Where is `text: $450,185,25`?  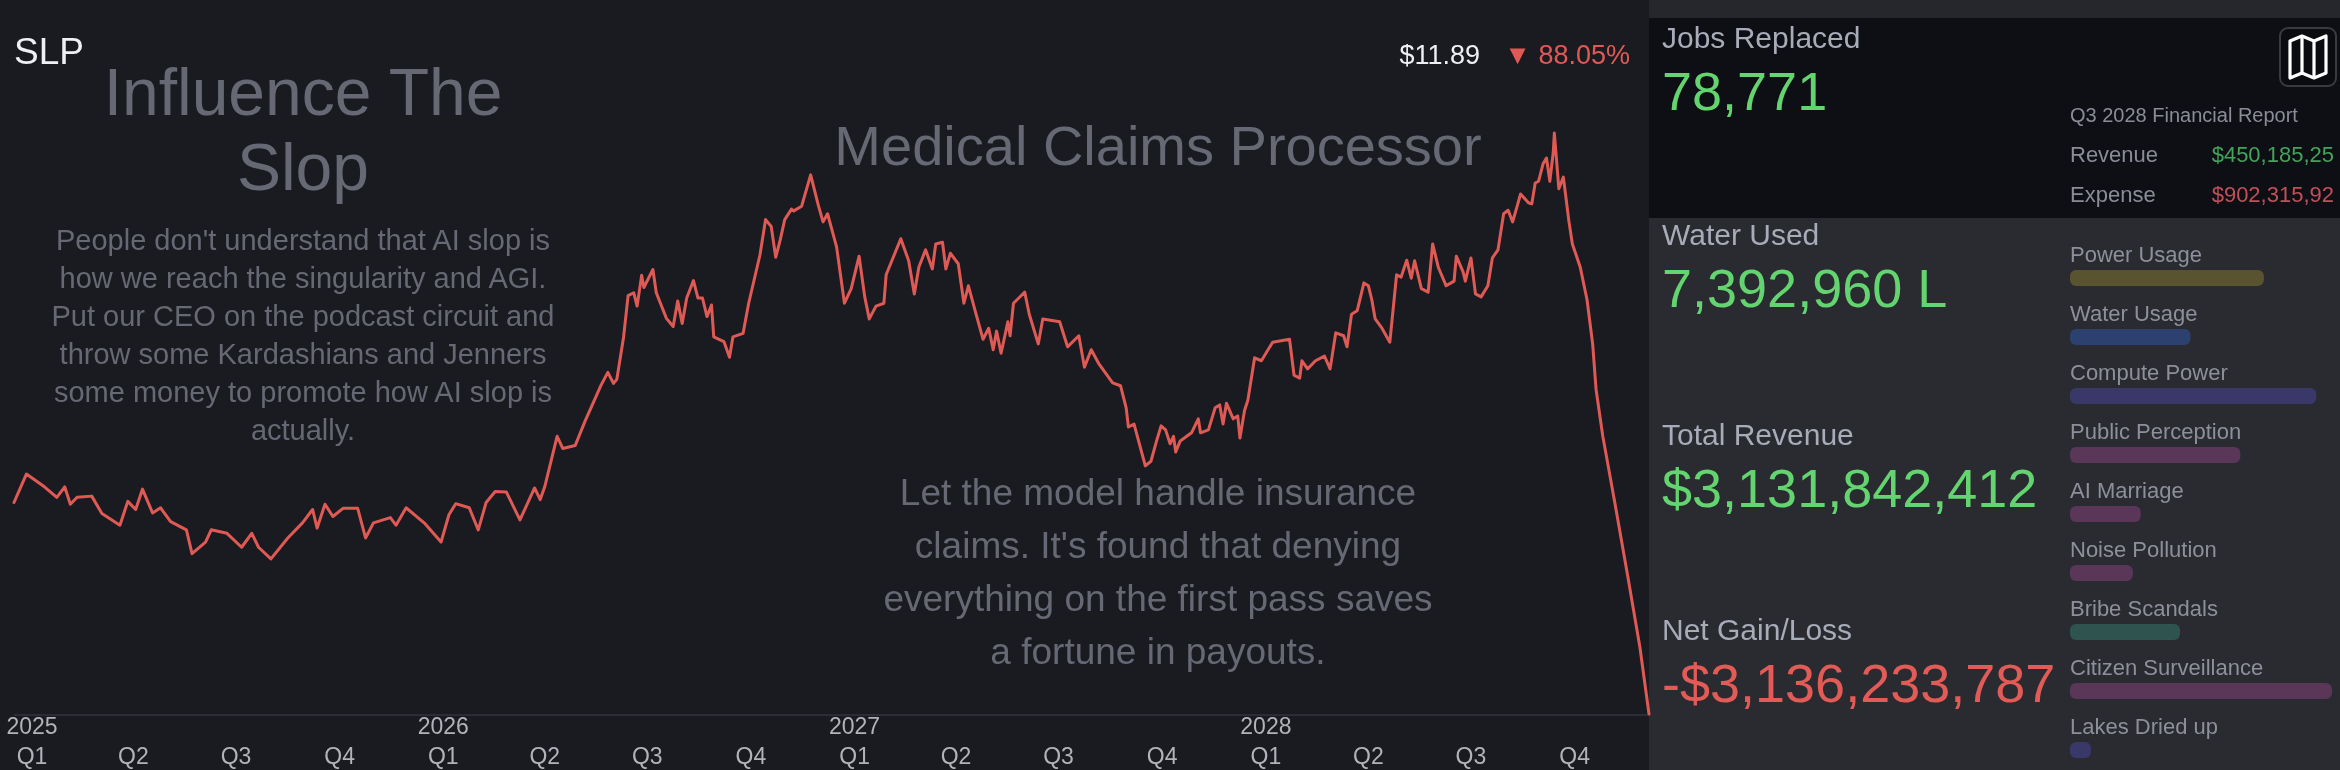
text: $450,185,25 is located at coordinates (2272, 154).